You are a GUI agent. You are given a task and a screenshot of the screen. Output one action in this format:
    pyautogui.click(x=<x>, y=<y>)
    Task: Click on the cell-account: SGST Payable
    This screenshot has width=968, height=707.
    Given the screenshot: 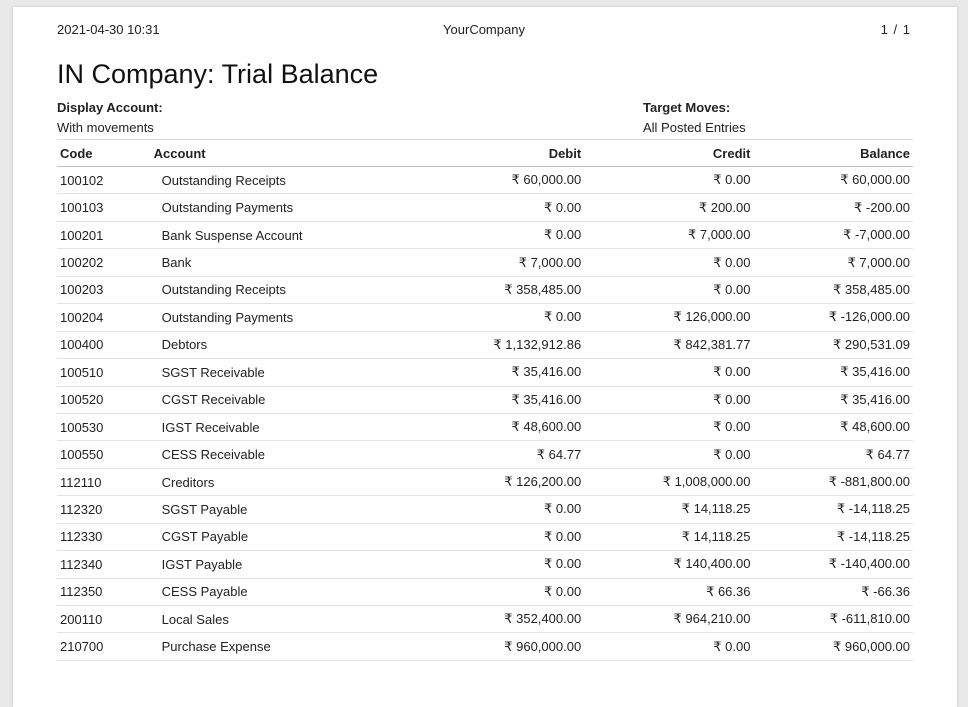 What is the action you would take?
    pyautogui.click(x=264, y=509)
    